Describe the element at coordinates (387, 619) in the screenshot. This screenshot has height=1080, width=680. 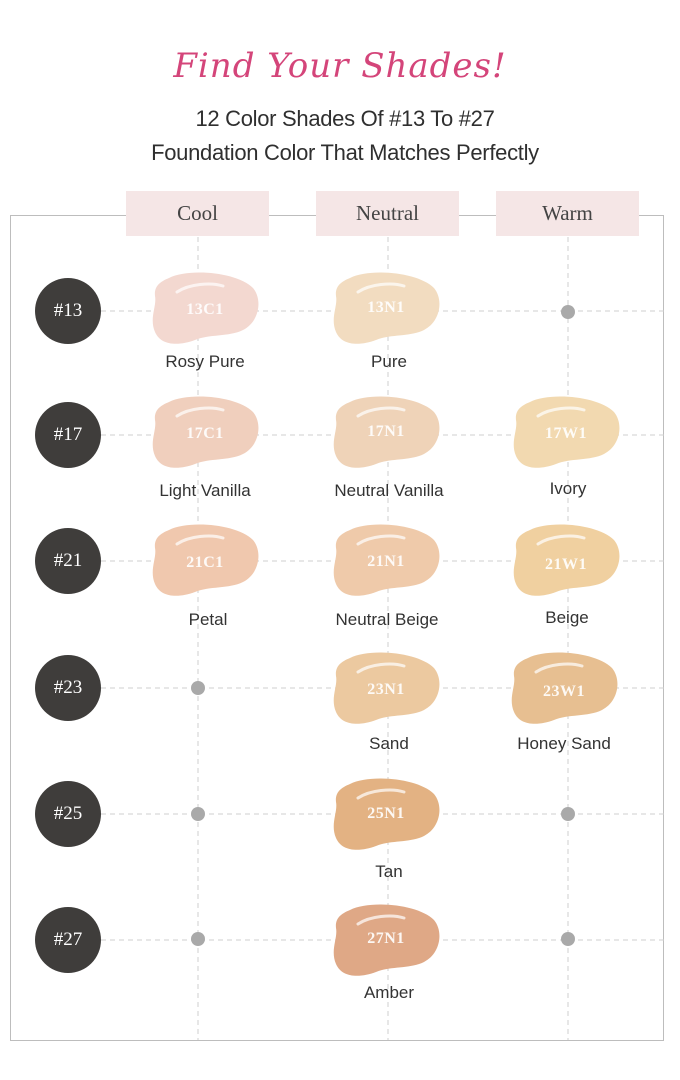
I see `shade-name-21n1: Neutral Beige` at that location.